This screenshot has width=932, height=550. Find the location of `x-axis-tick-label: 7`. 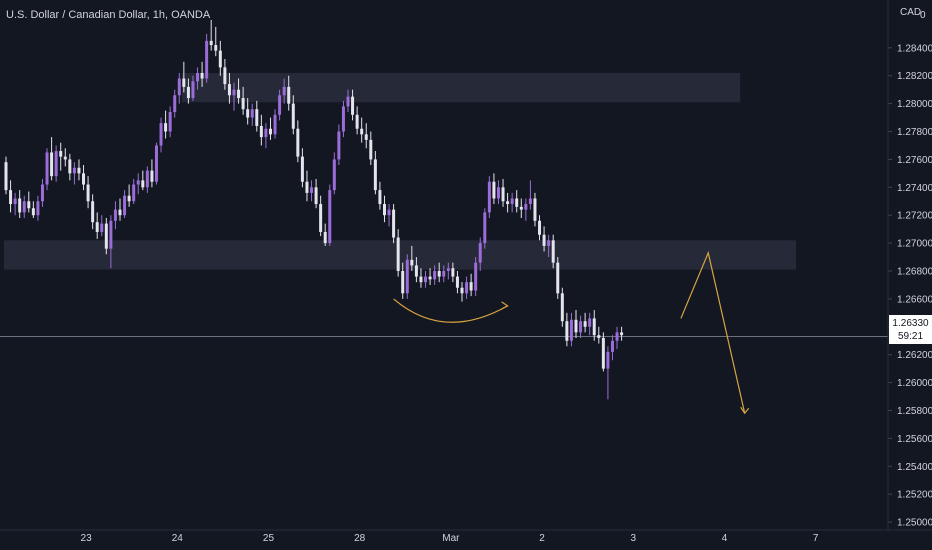

x-axis-tick-label: 7 is located at coordinates (816, 538).